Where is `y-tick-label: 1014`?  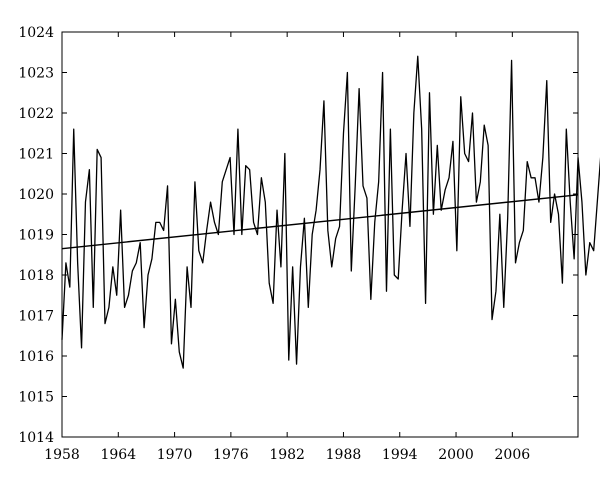 y-tick-label: 1014 is located at coordinates (36, 438).